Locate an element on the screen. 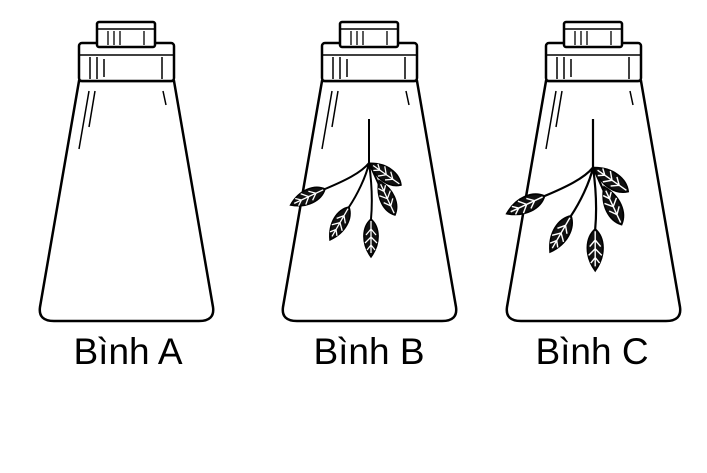 Image resolution: width=707 pixels, height=473 pixels. flask-c-label: Bình C is located at coordinates (591, 351).